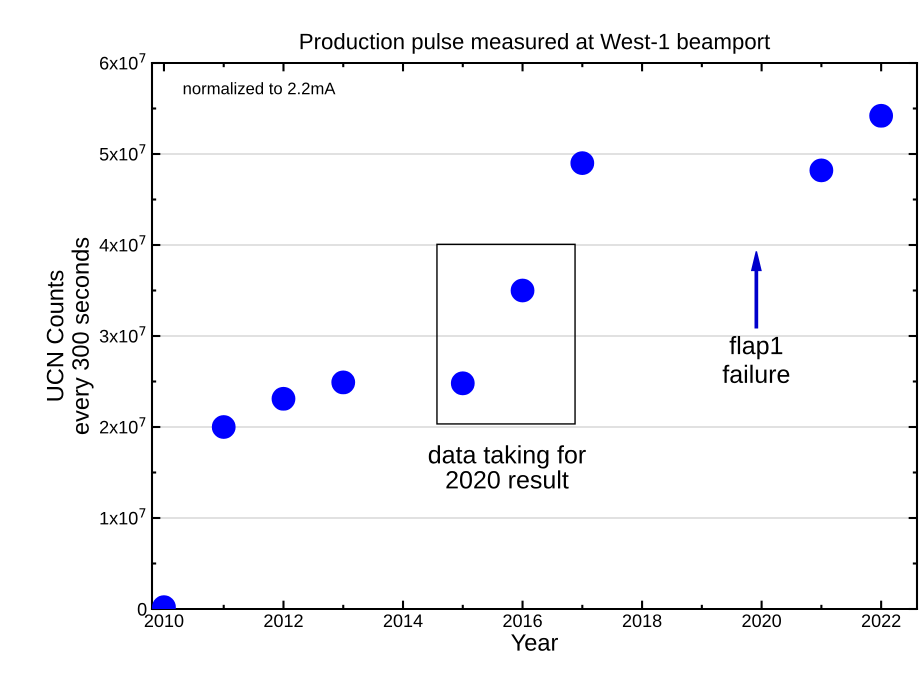 The width and height of the screenshot is (920, 686). What do you see at coordinates (535, 43) in the screenshot?
I see `chart-title: Production pulse measured at West-1 beamport` at bounding box center [535, 43].